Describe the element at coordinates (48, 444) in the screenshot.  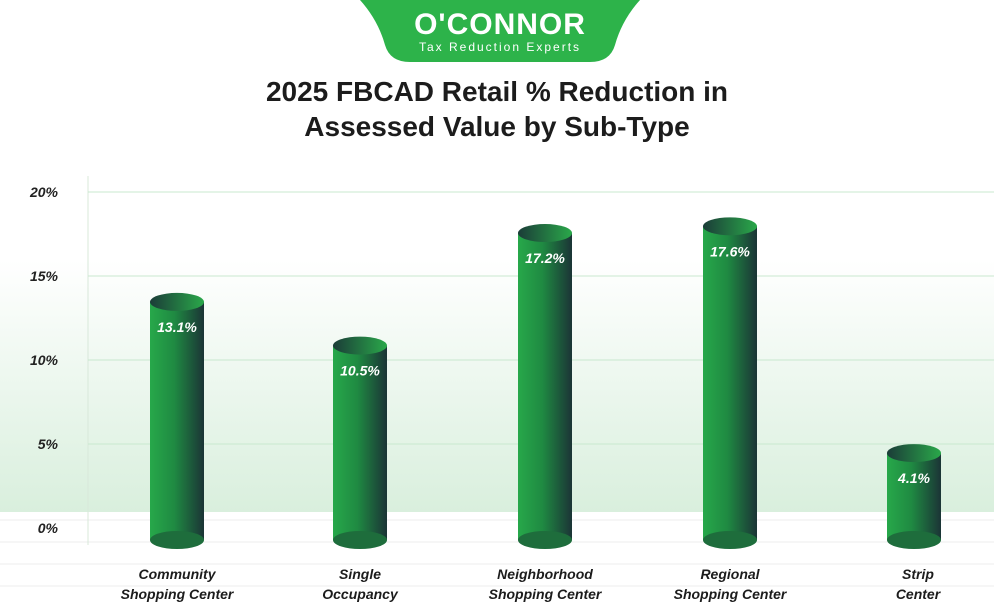
I see `y-tick-label: 5%` at that location.